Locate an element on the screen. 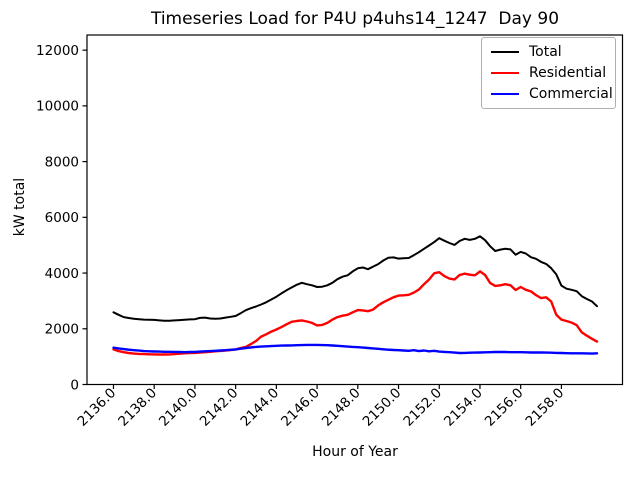 The height and width of the screenshot is (480, 640). series-line-commercial is located at coordinates (355, 349).